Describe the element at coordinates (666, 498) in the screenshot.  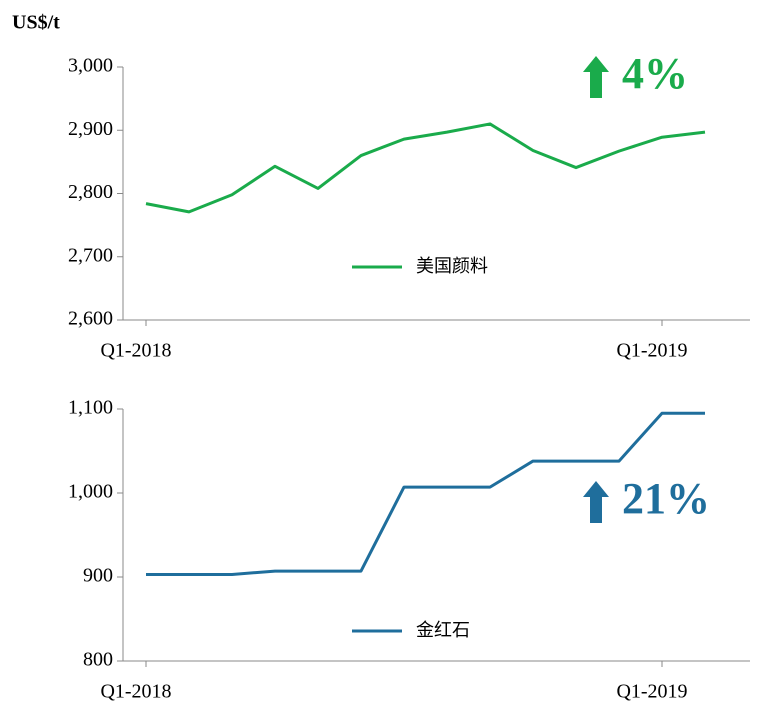
I see `annotation: 21%` at that location.